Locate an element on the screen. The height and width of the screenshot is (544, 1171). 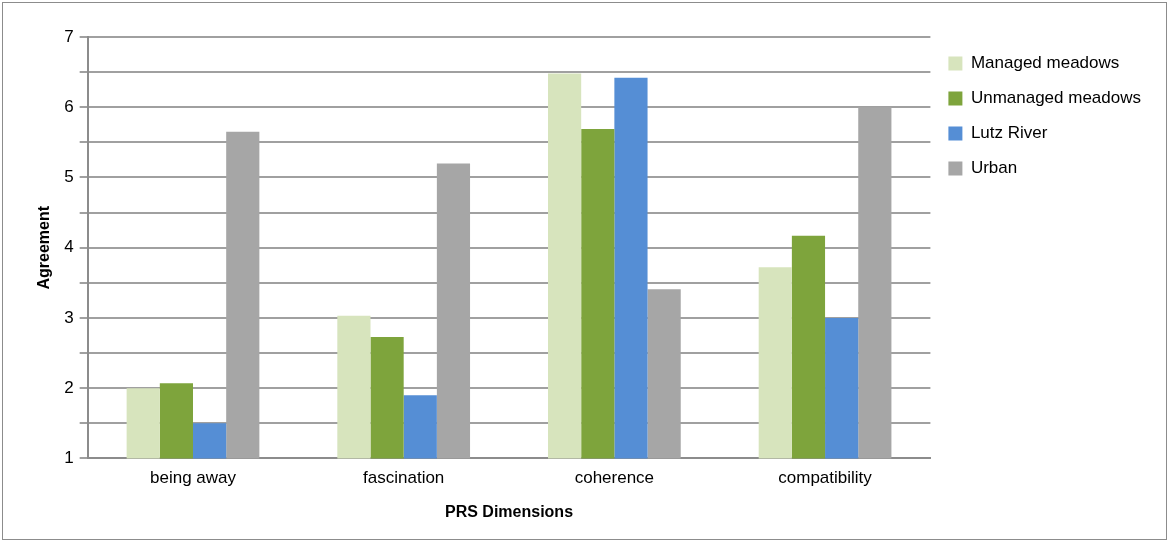
legend-label: Managed meadows is located at coordinates (1045, 63).